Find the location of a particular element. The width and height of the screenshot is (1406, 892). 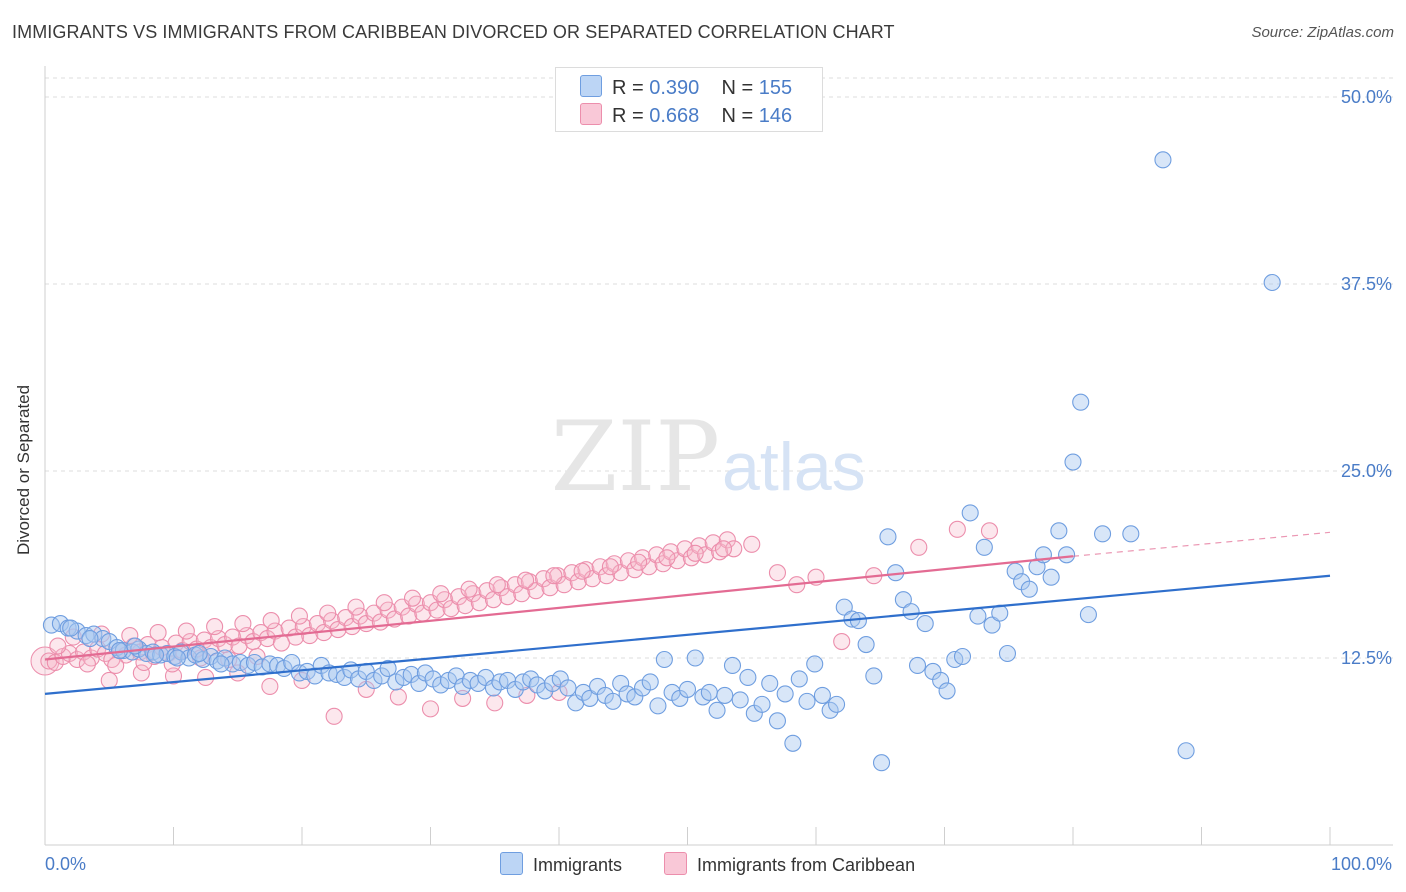

legend-swatch-pink is located at coordinates (591, 114).